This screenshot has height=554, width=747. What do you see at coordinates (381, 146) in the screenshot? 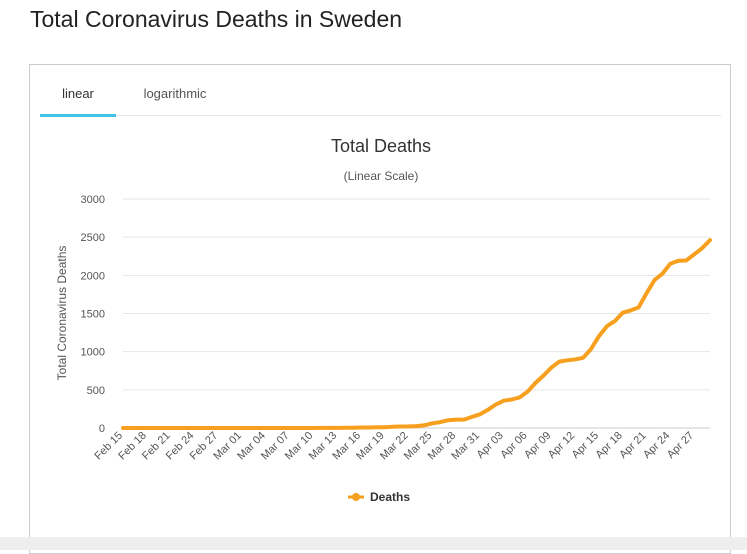
I see `chart-title: Total Deaths` at bounding box center [381, 146].